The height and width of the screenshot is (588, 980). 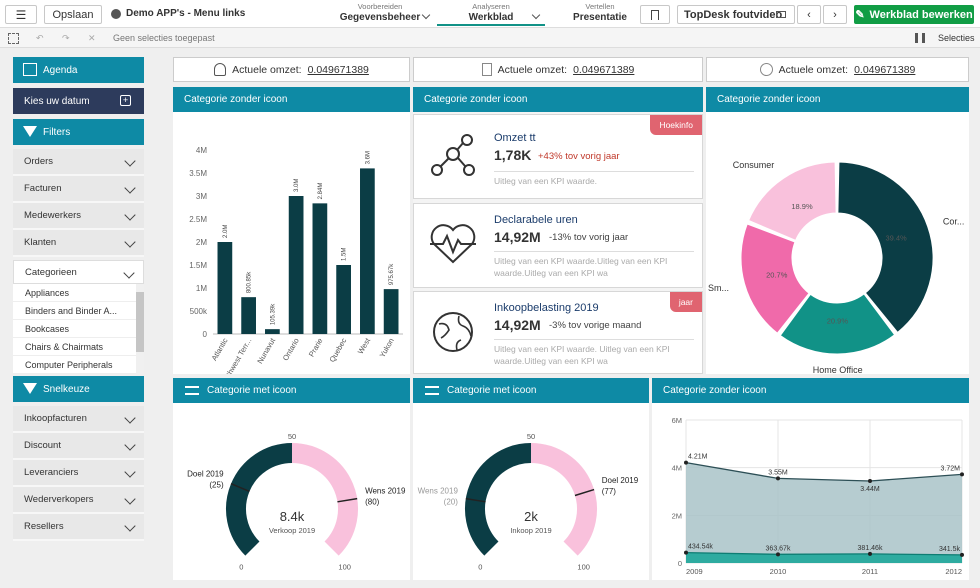 I want to click on tab-prepare: Voorbereiden Gegevensbeheer, so click(x=380, y=14).